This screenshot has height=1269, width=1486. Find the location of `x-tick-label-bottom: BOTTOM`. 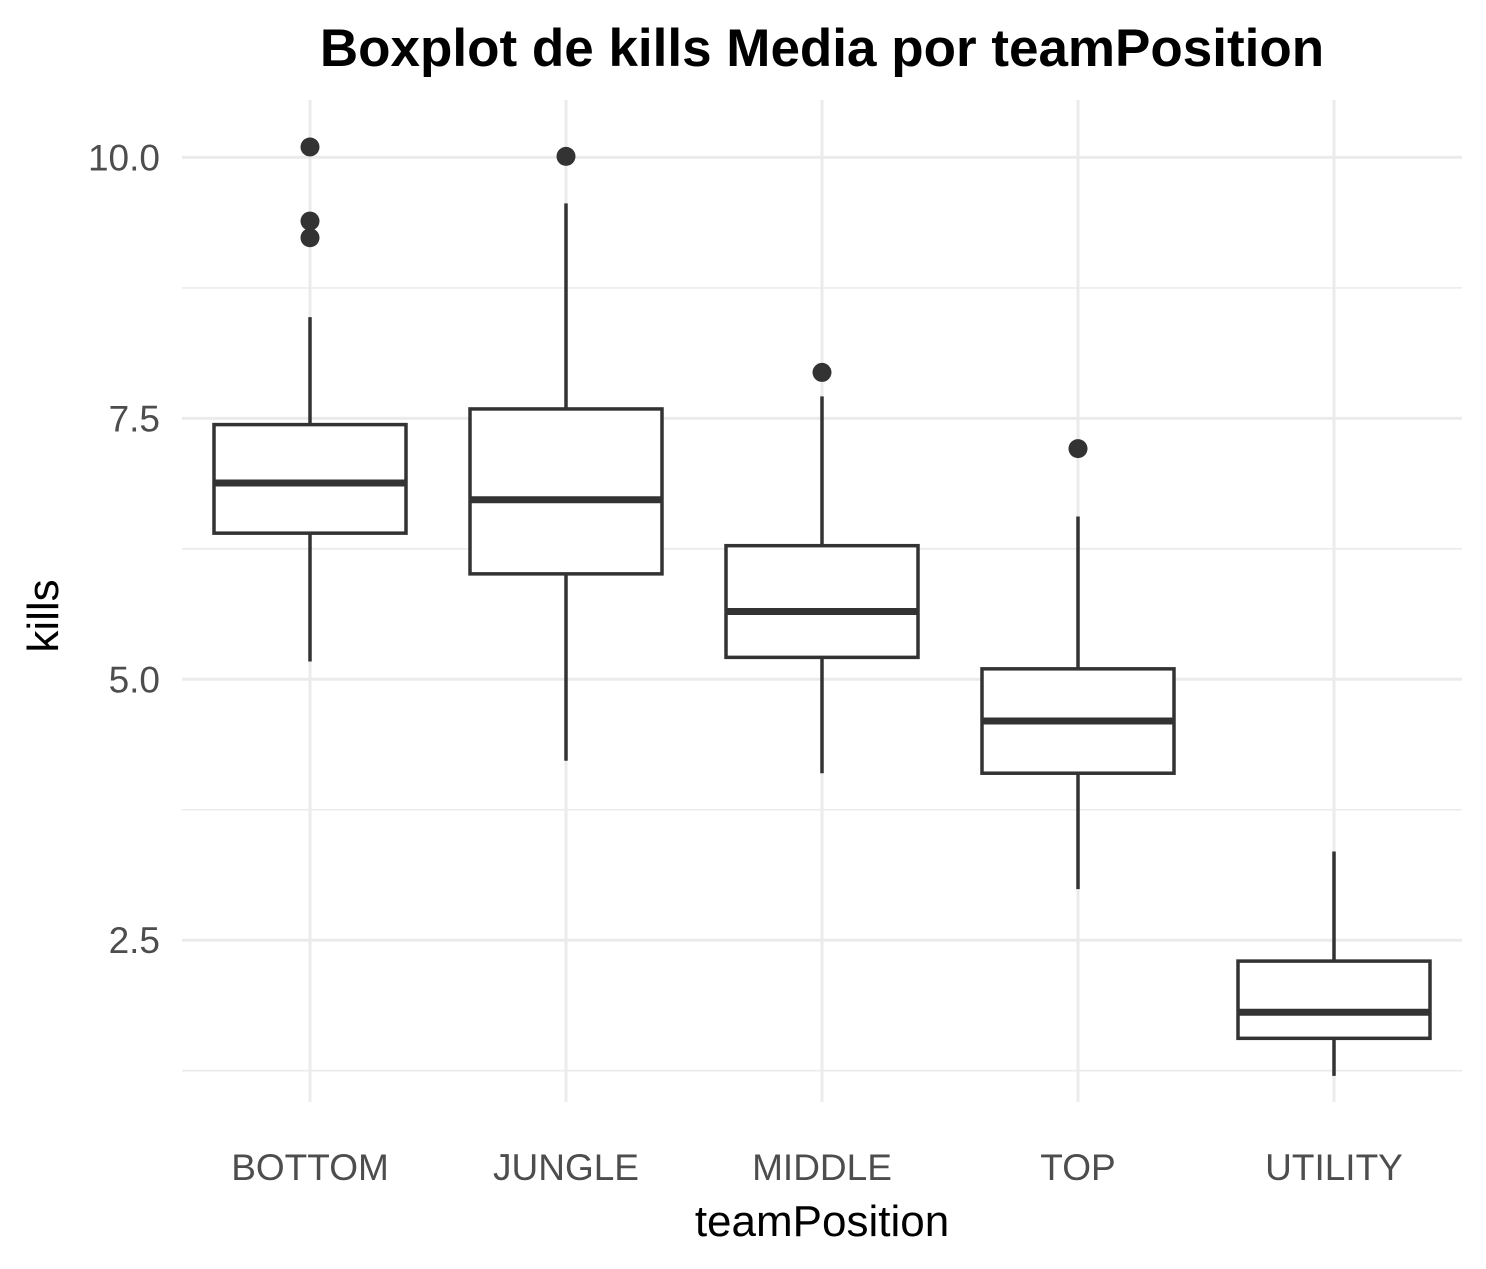

x-tick-label-bottom: BOTTOM is located at coordinates (310, 1167).